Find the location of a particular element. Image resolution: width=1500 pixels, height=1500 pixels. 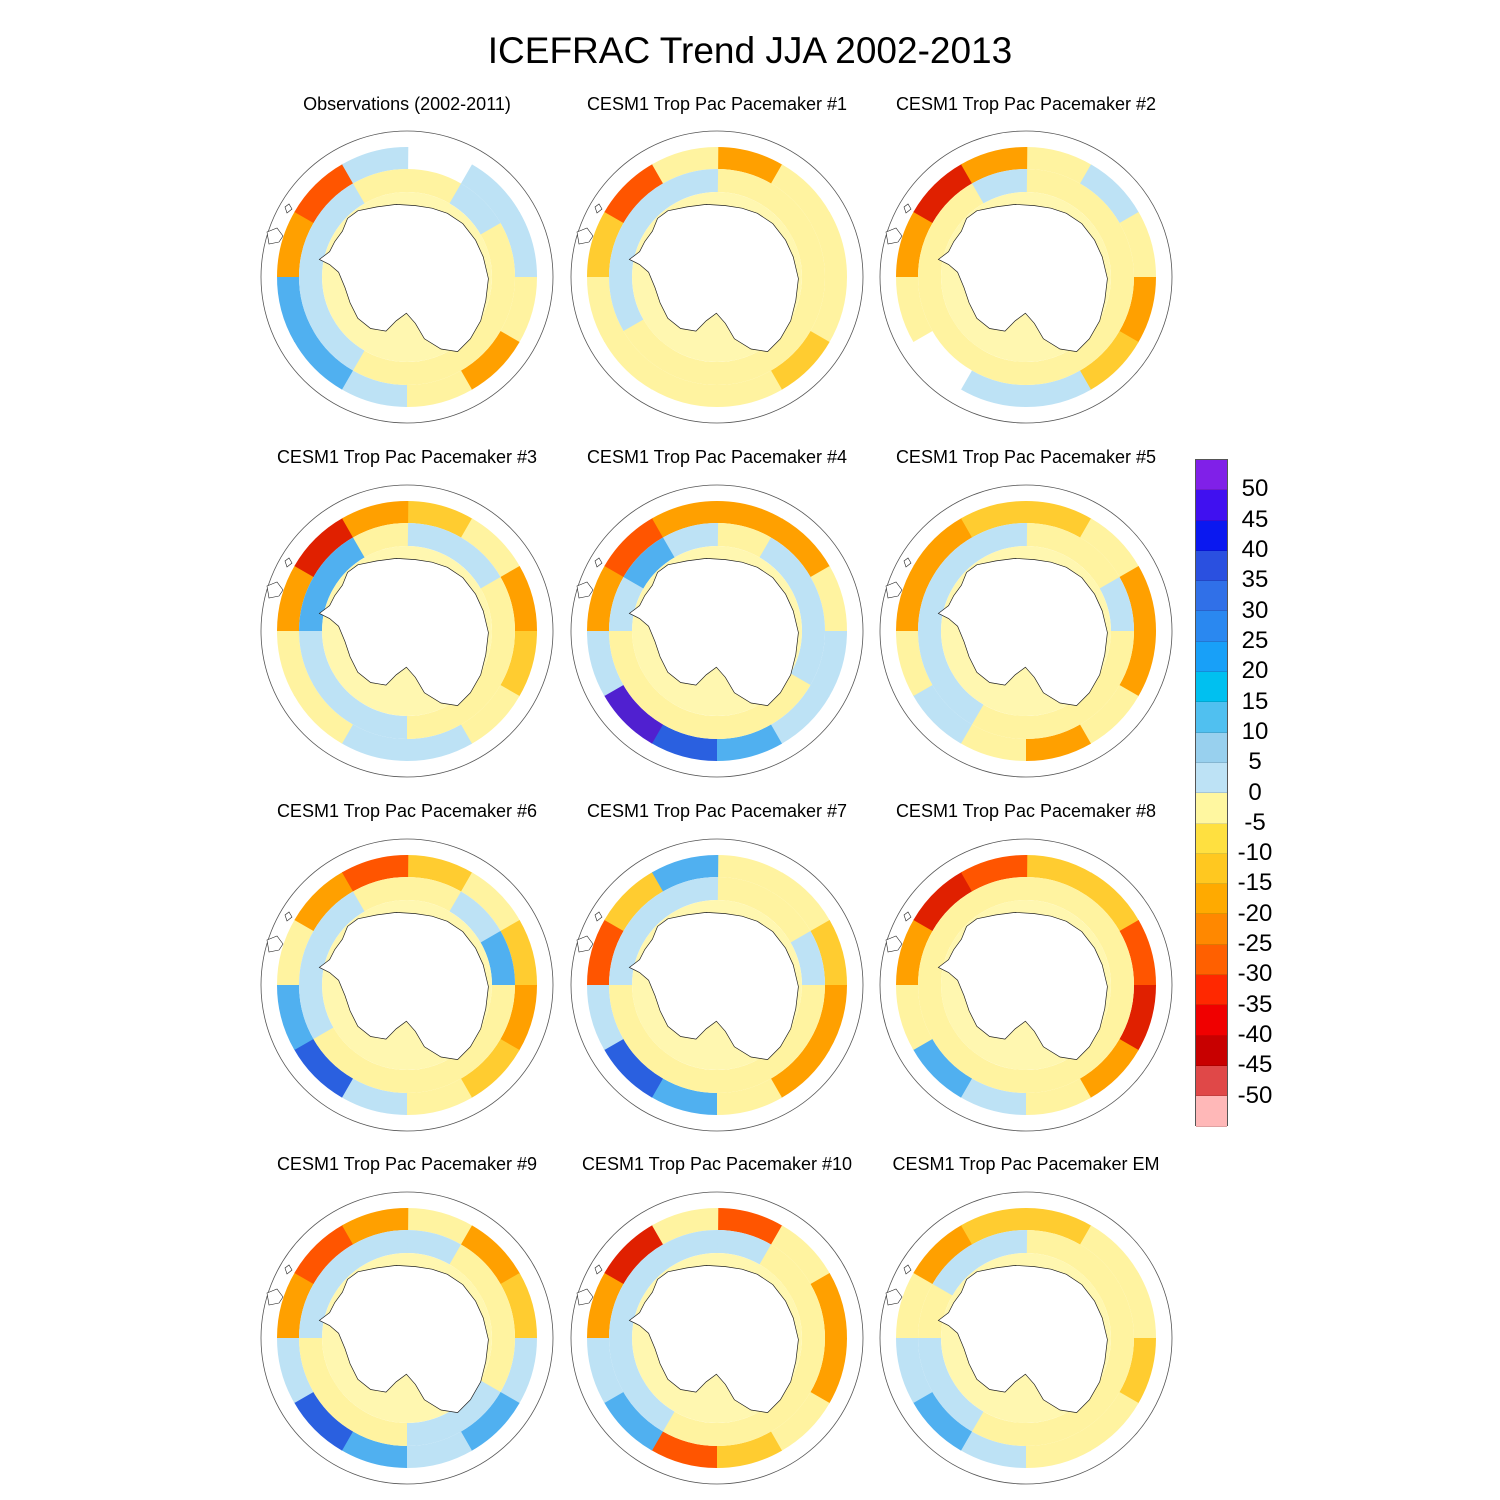

south-america-outline is located at coordinates (898, 1285).